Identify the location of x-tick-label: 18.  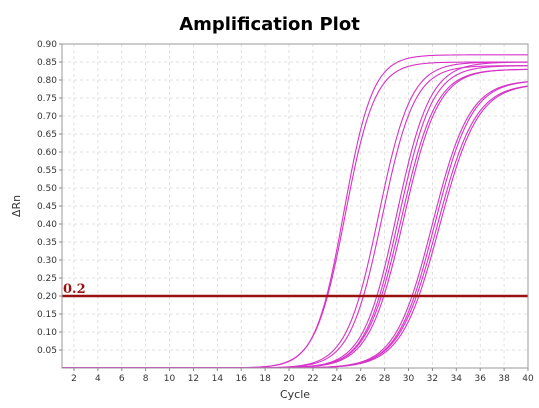
(265, 379).